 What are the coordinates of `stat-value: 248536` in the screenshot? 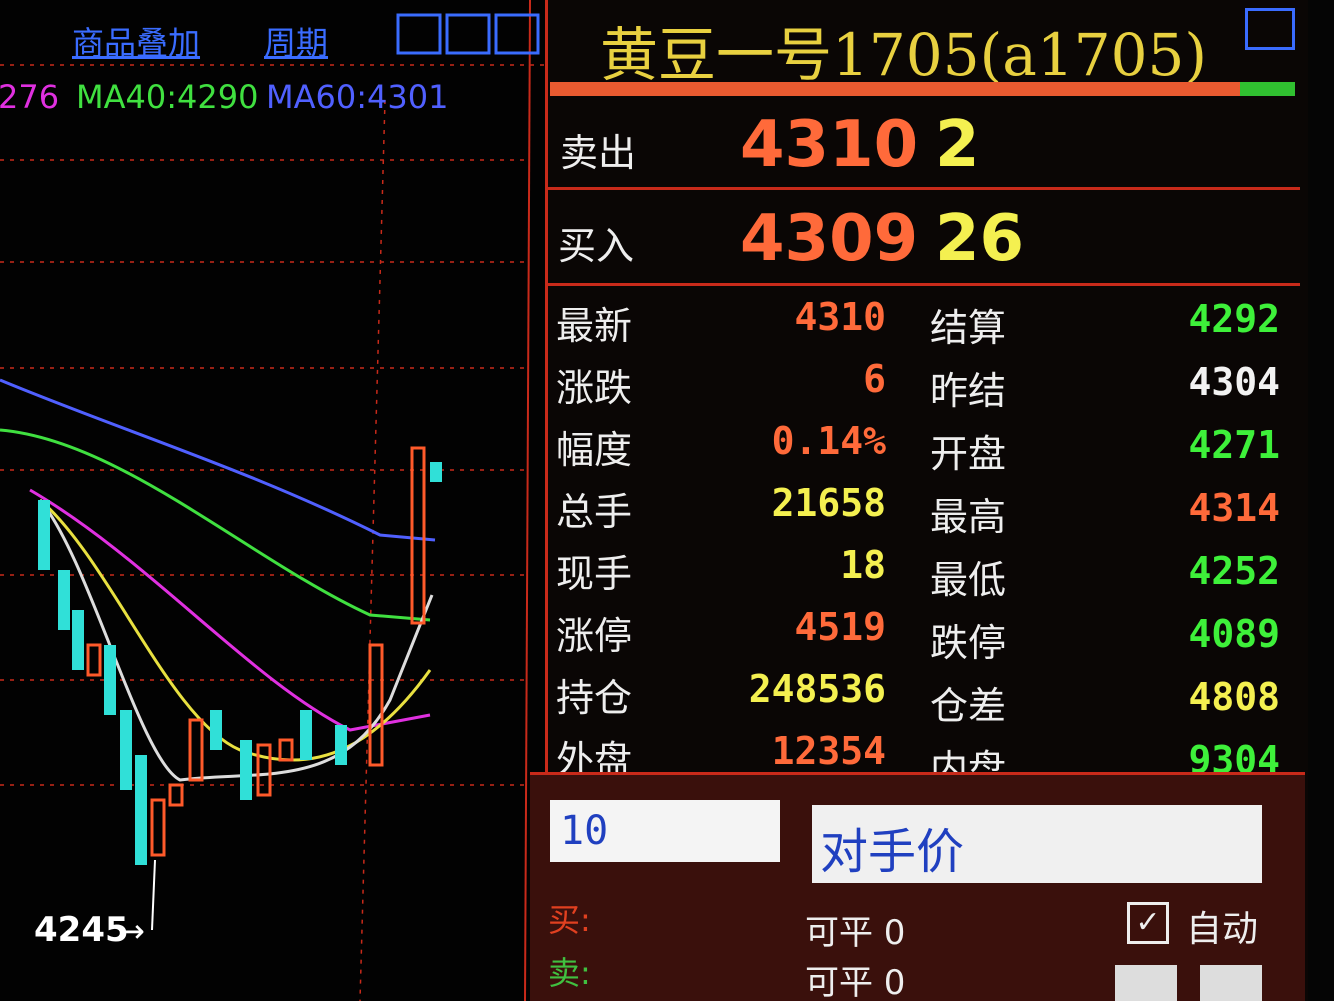 It's located at (817, 689).